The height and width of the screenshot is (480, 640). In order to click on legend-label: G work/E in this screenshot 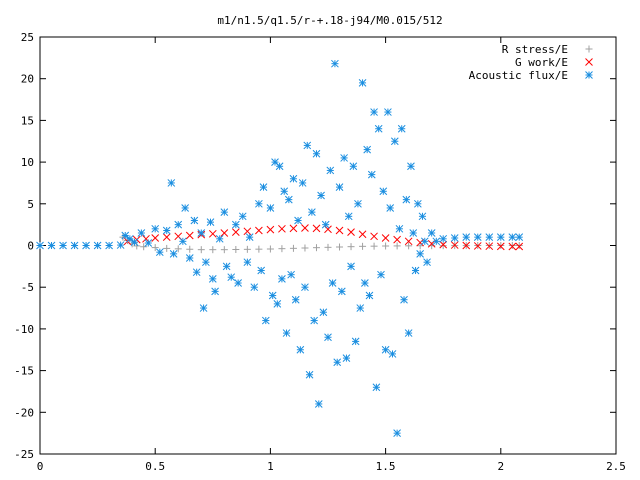, I will do `click(541, 62)`.